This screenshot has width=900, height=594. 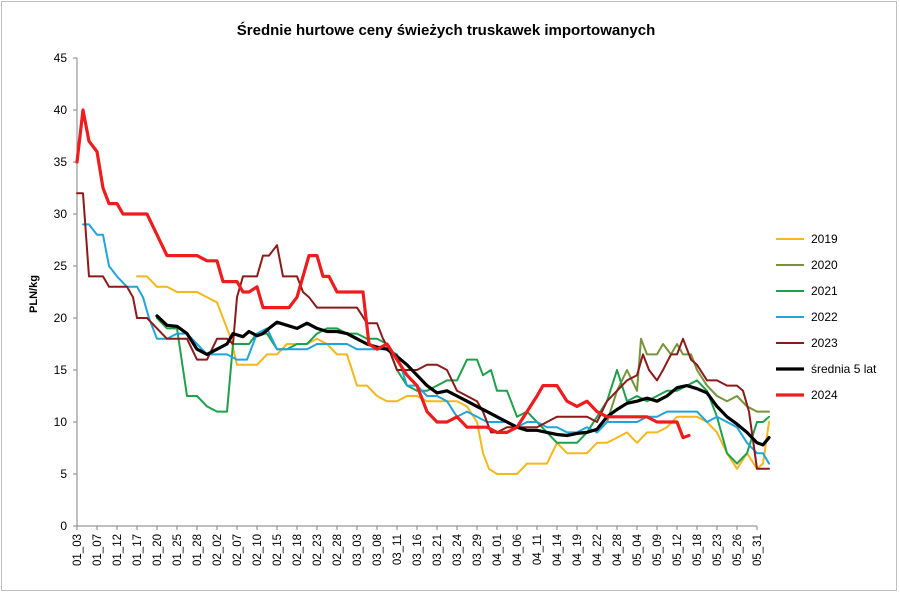 What do you see at coordinates (78, 550) in the screenshot?
I see `x-tick-label: 01_03` at bounding box center [78, 550].